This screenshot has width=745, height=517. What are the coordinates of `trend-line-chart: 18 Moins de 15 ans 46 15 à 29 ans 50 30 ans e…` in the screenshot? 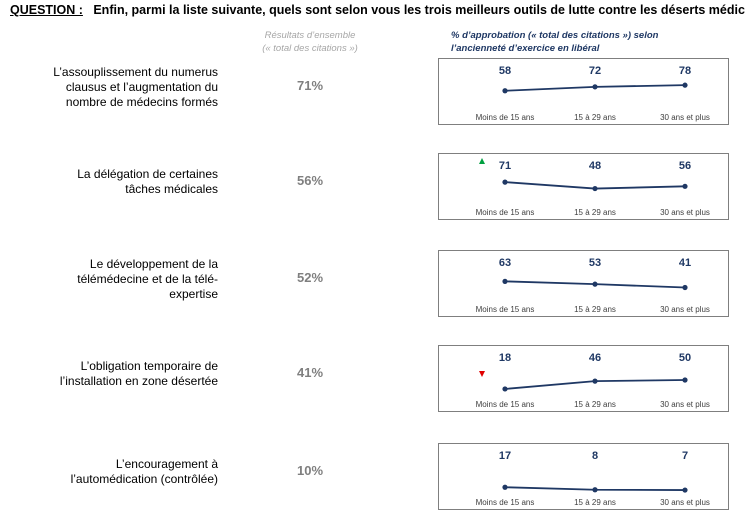 It's located at (593, 380).